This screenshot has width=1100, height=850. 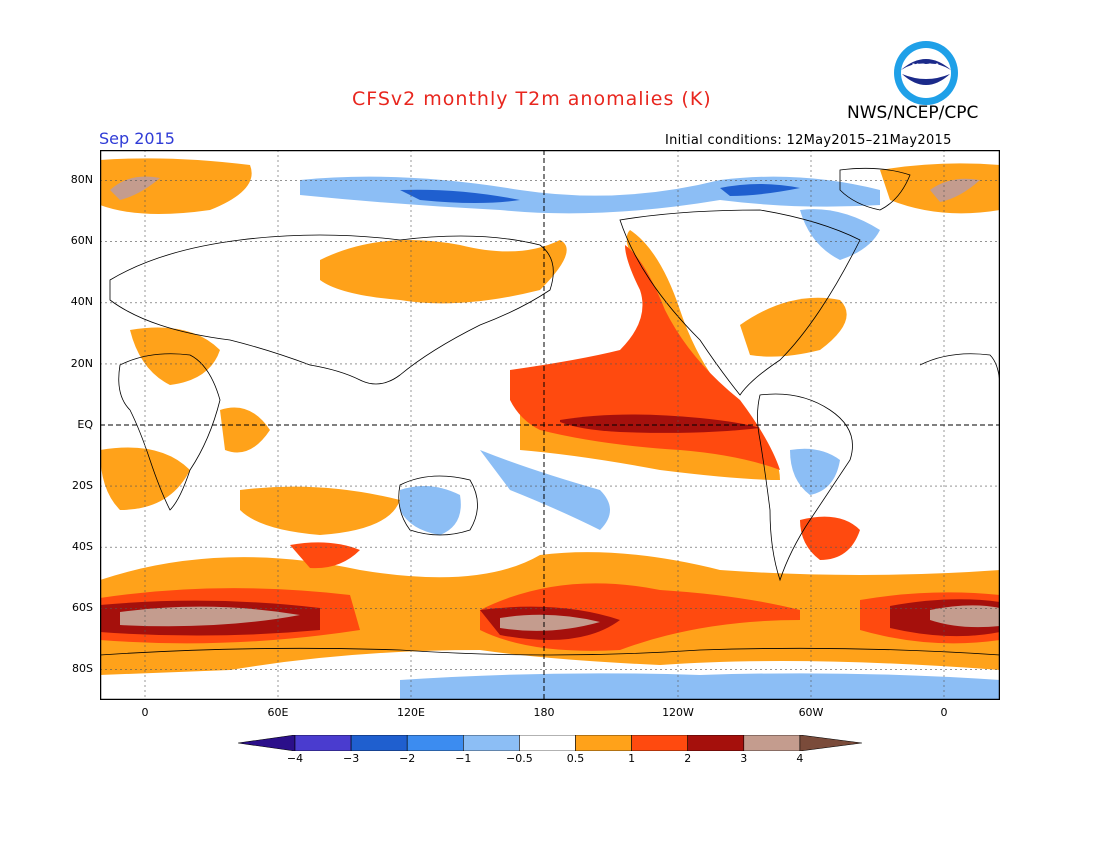 What do you see at coordinates (407, 758) in the screenshot?
I see `colorbar-tick-label: −2` at bounding box center [407, 758].